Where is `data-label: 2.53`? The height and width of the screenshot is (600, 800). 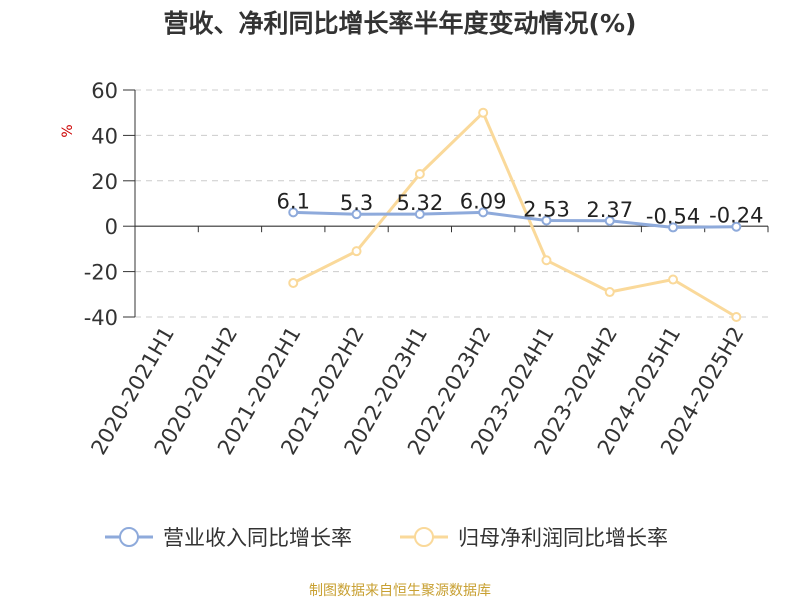 data-label: 2.53 is located at coordinates (546, 209).